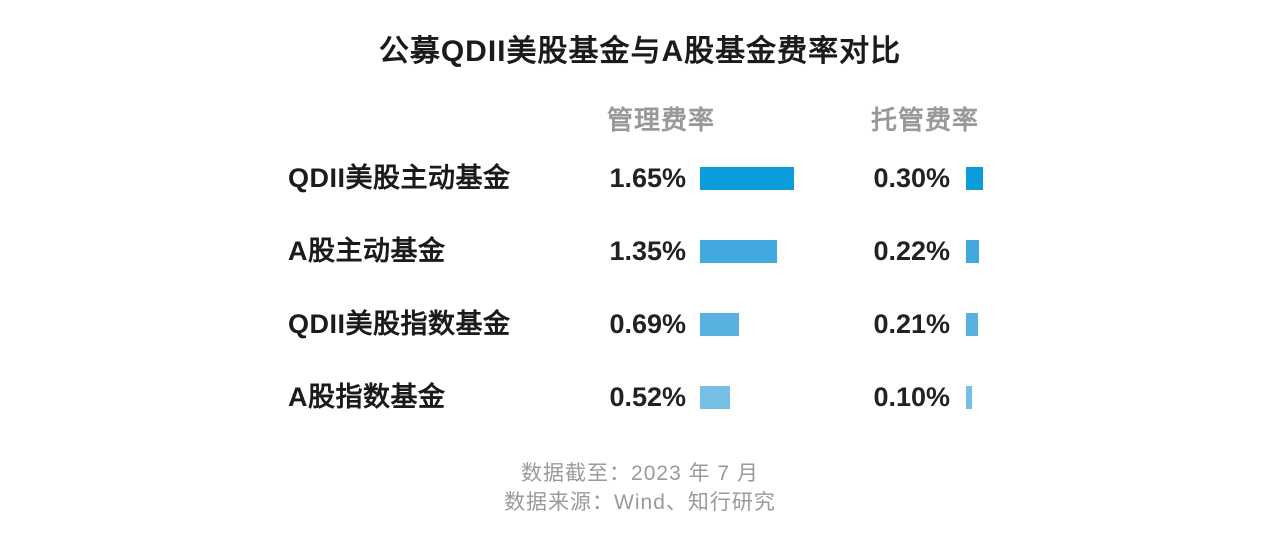  Describe the element at coordinates (640, 502) in the screenshot. I see `data-source-line: 数据来源：Wind、知行研究` at that location.